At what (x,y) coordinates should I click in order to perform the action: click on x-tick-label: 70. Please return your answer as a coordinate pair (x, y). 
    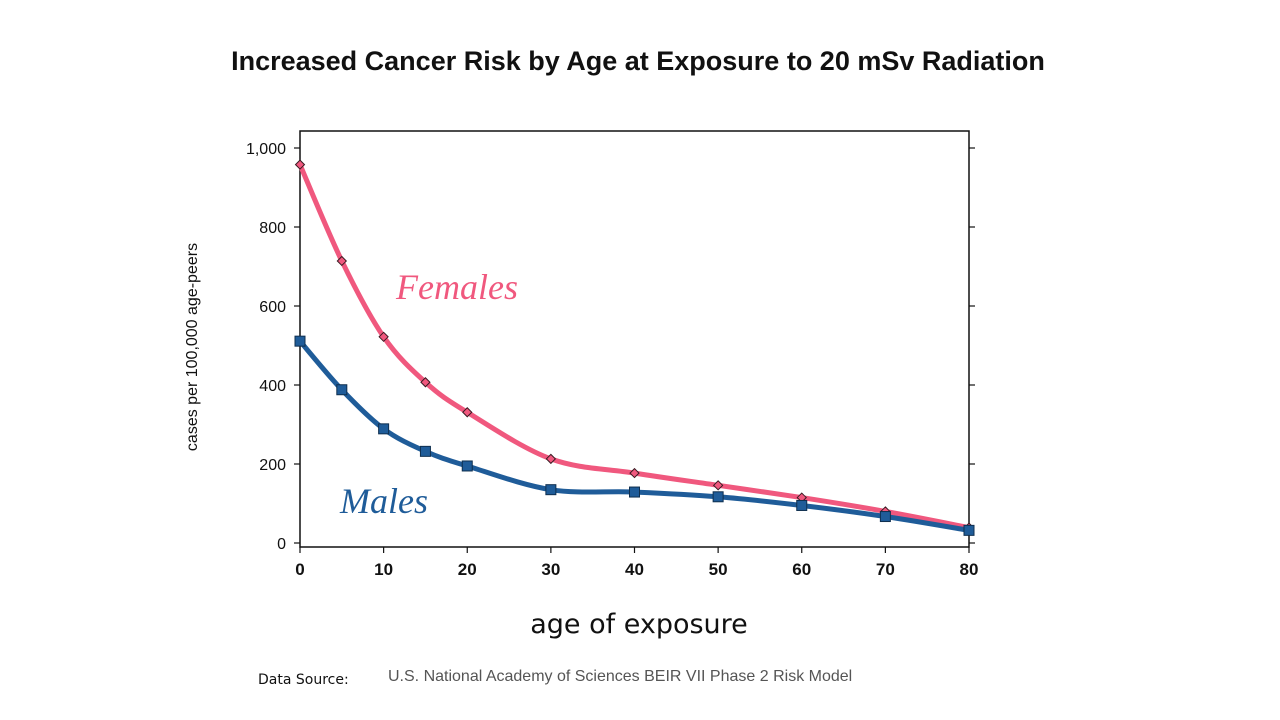
    Looking at the image, I should click on (885, 569).